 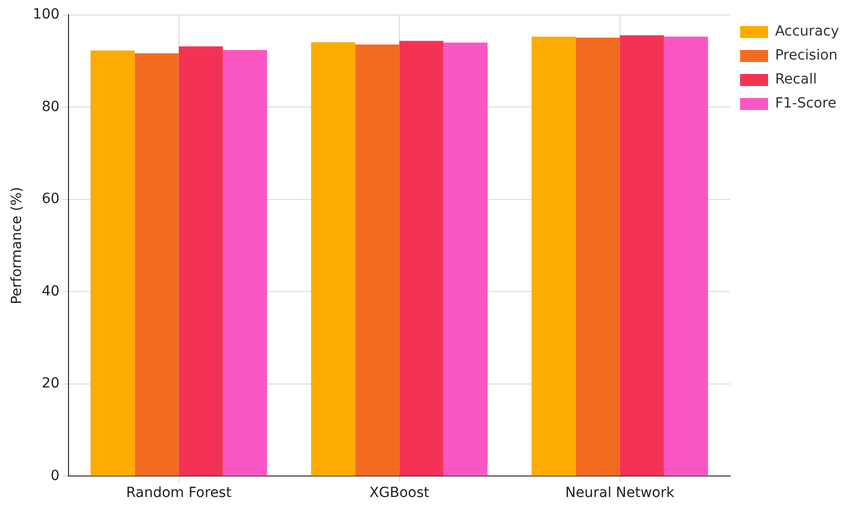 I want to click on y-tick-label: 40, so click(x=51, y=291).